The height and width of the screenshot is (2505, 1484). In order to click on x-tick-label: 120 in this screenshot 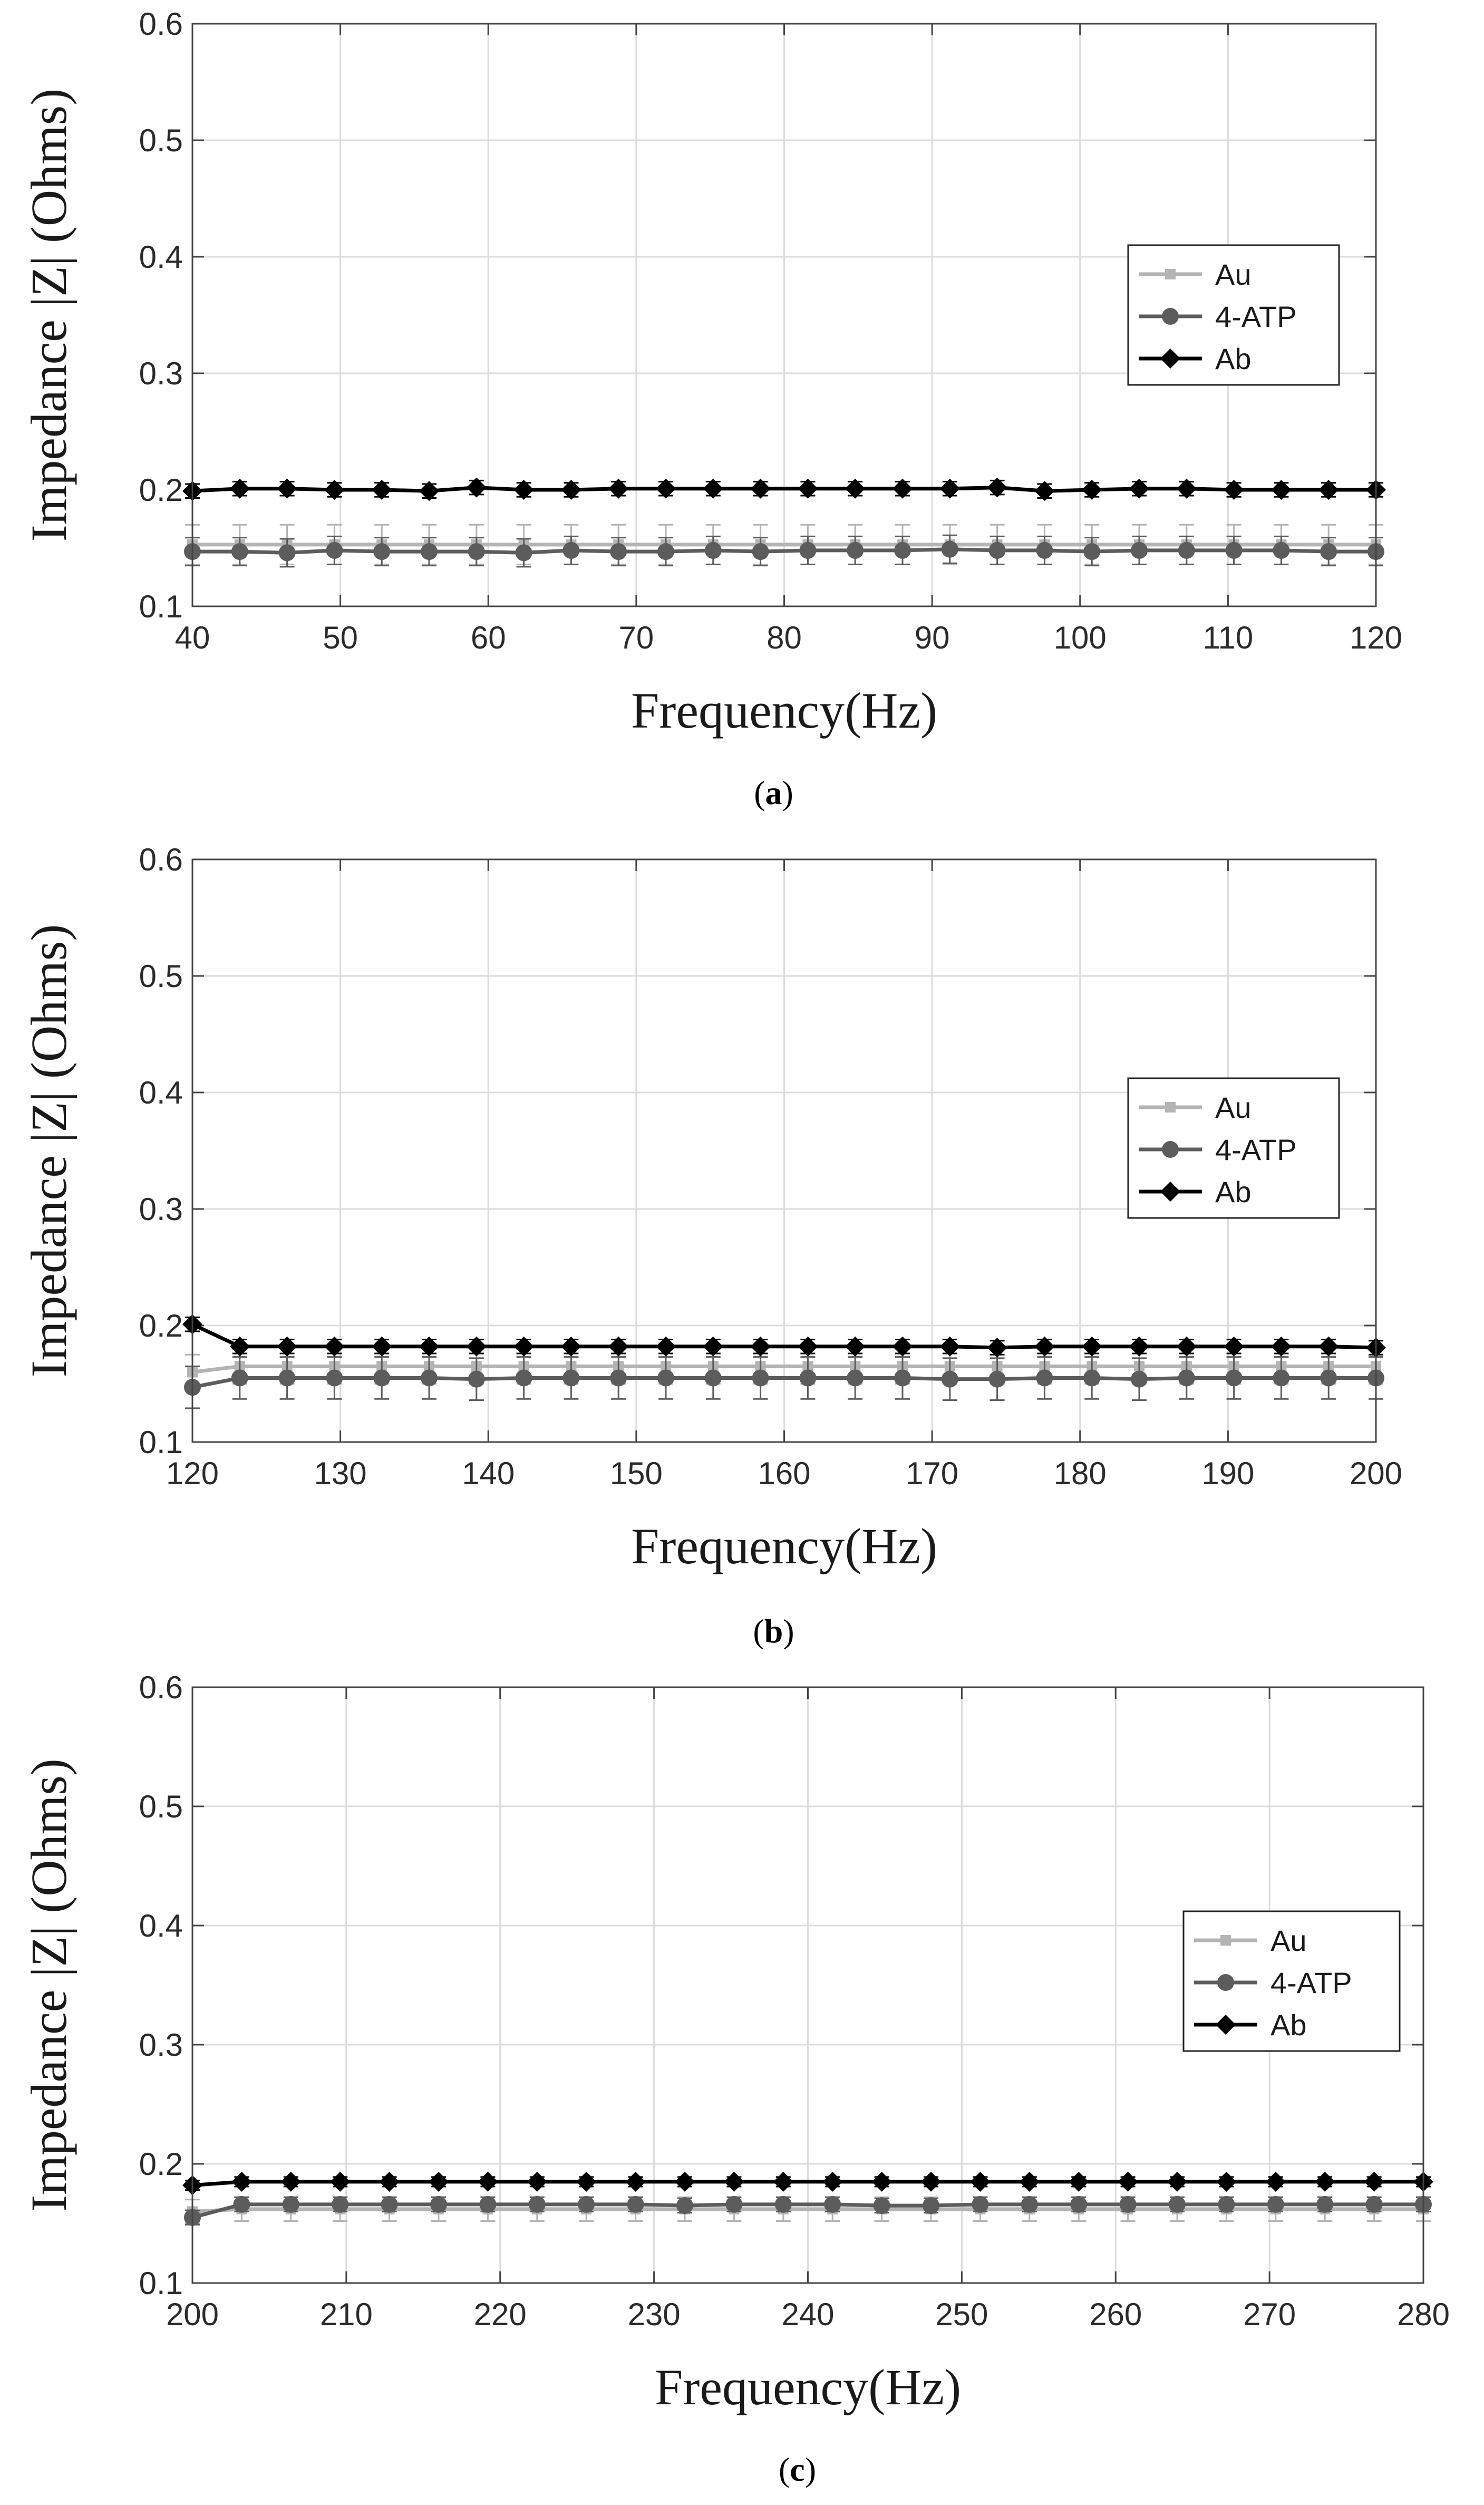, I will do `click(1376, 637)`.